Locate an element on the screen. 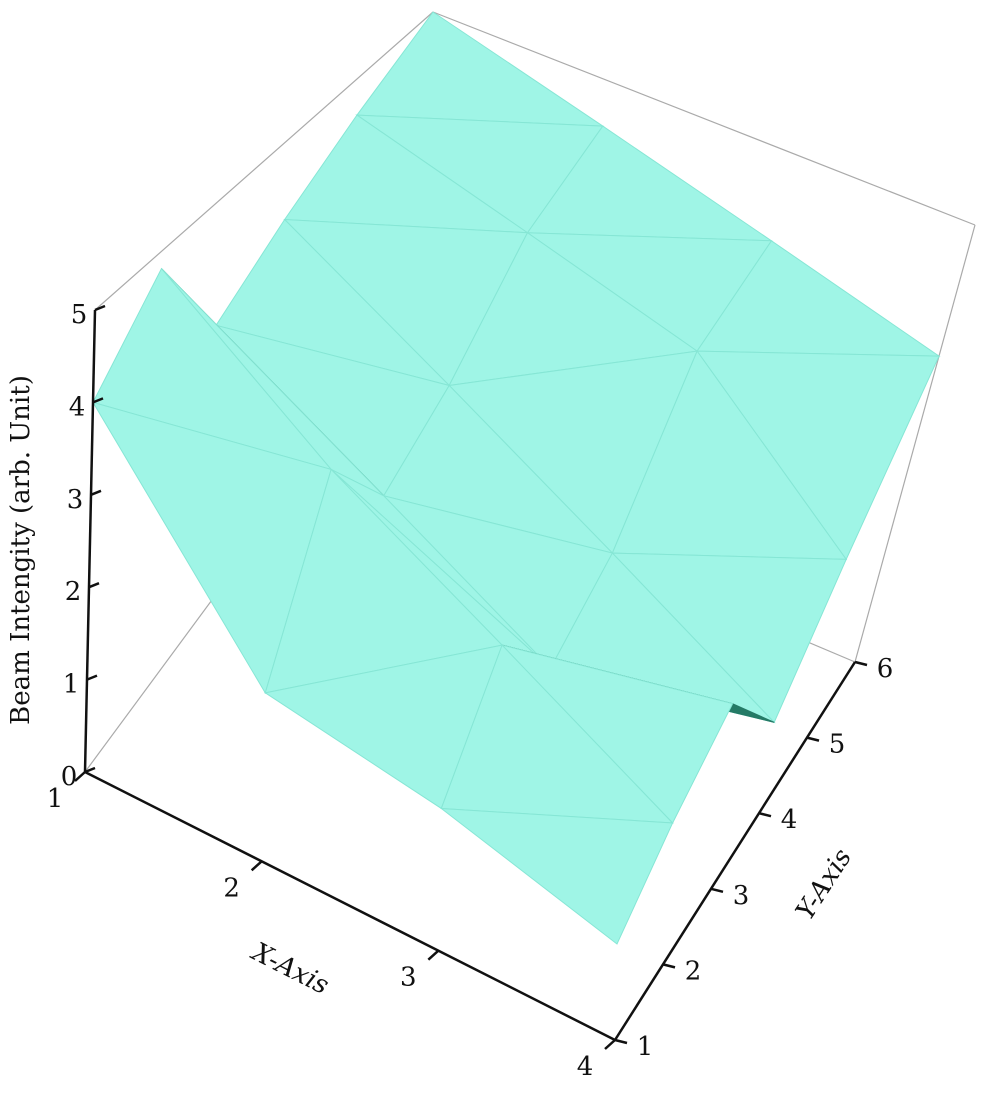 The image size is (1000, 1118). y-tick-label: 3 is located at coordinates (741, 896).